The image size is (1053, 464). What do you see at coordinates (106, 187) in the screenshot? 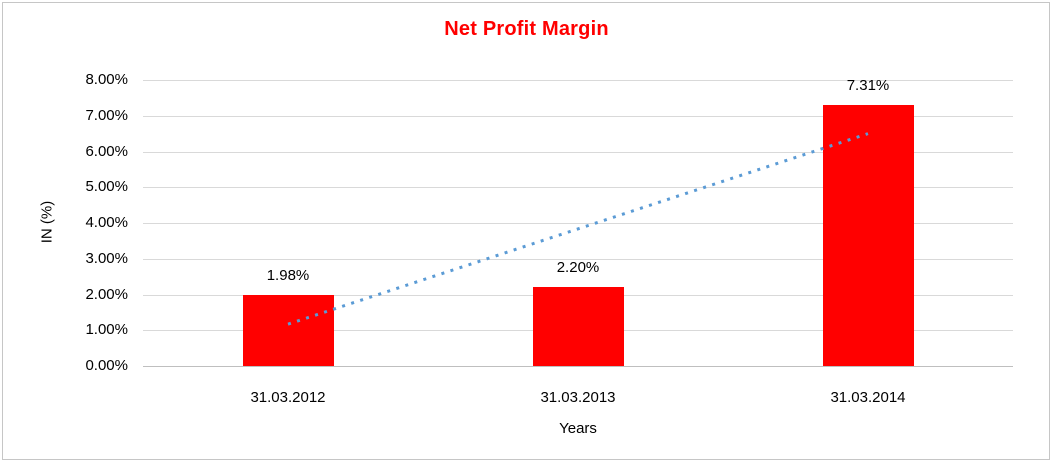
I see `y-tick-label: 5.00%` at bounding box center [106, 187].